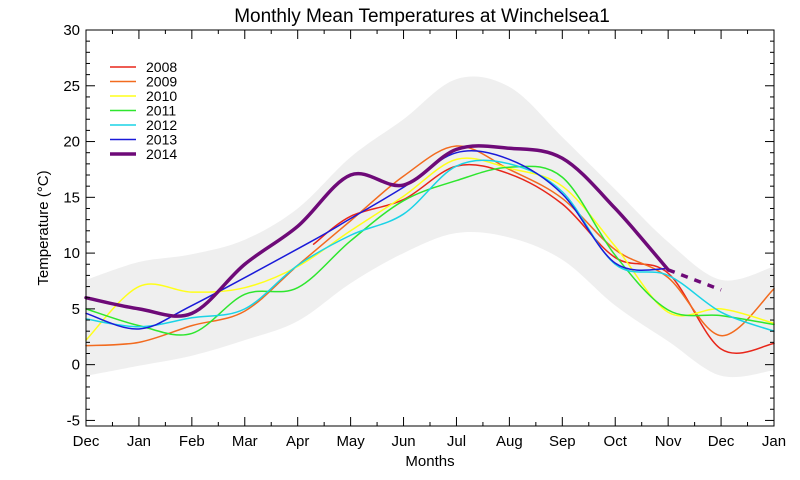 The width and height of the screenshot is (800, 480). Describe the element at coordinates (73, 420) in the screenshot. I see `y-tick-label: -5` at that location.